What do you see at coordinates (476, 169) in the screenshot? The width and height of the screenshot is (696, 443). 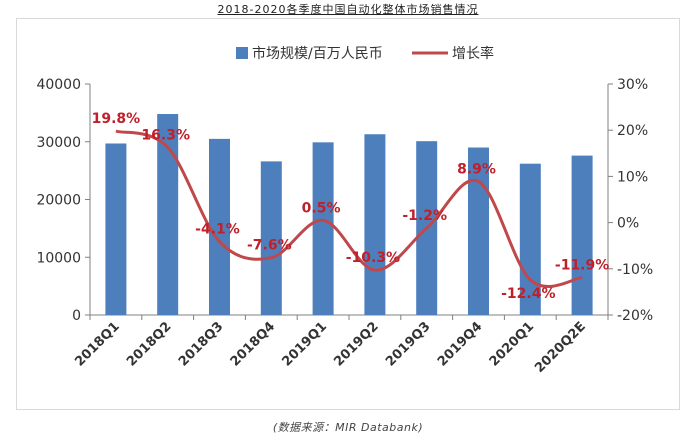 I see `data-label: 8.9%` at bounding box center [476, 169].